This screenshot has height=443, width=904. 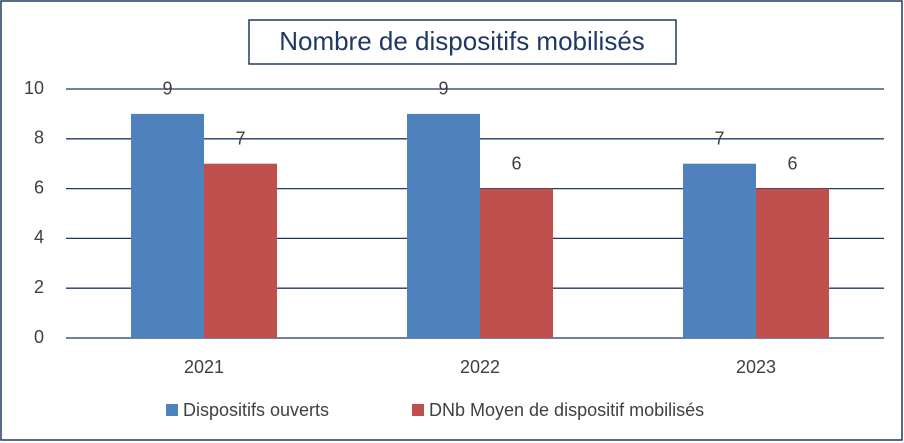 What do you see at coordinates (39, 287) in the screenshot?
I see `y-tick-label: 2` at bounding box center [39, 287].